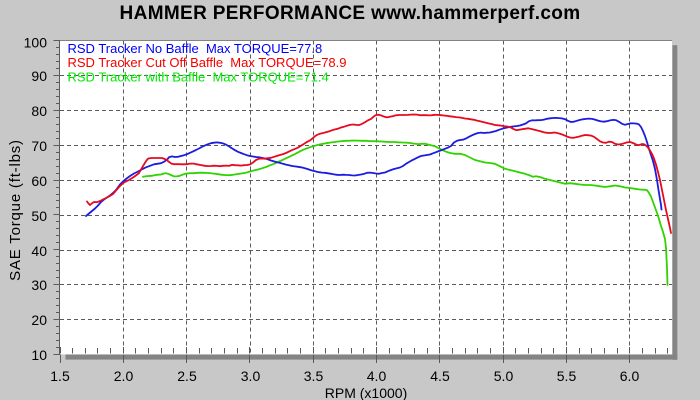 The width and height of the screenshot is (700, 400). What do you see at coordinates (366, 392) in the screenshot?
I see `svg-text: RPM (x1000)` at bounding box center [366, 392].